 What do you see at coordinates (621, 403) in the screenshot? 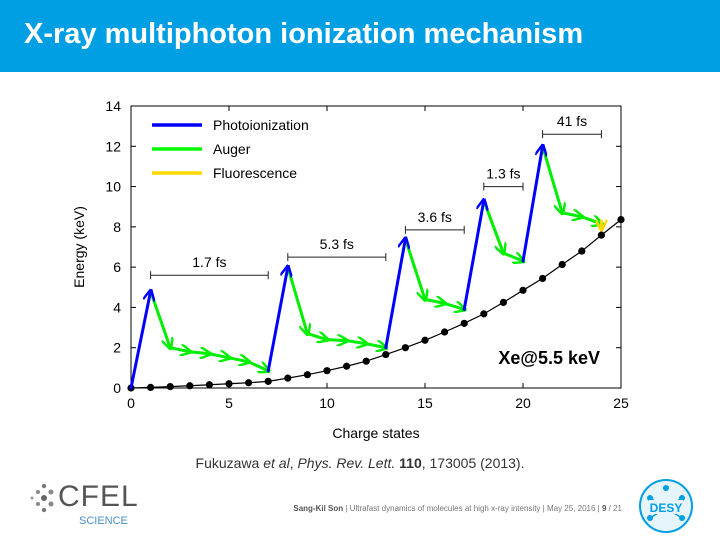
I see `x-tick-label: 25` at bounding box center [621, 403].